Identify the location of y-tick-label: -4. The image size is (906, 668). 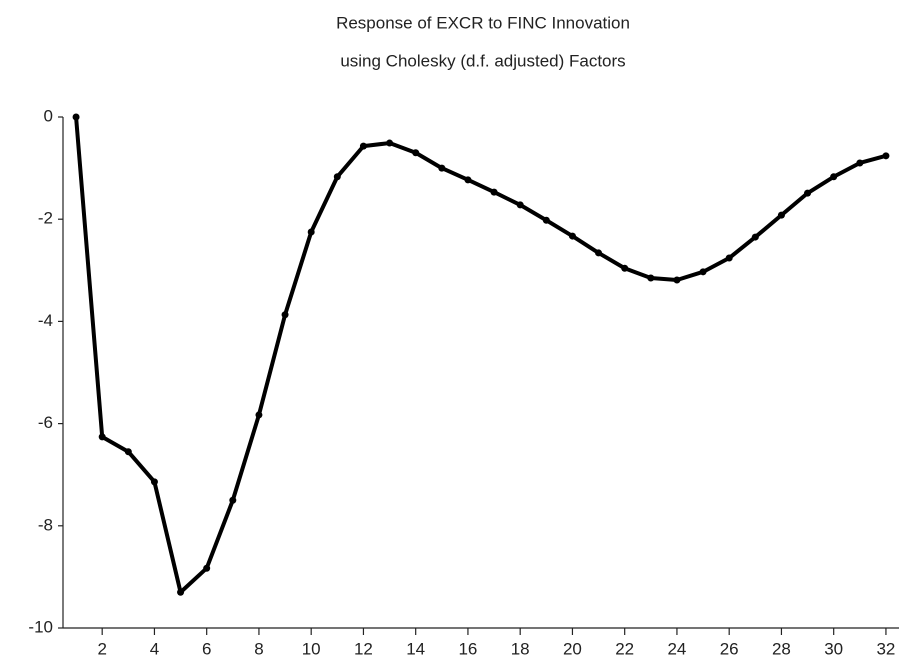
(45, 320).